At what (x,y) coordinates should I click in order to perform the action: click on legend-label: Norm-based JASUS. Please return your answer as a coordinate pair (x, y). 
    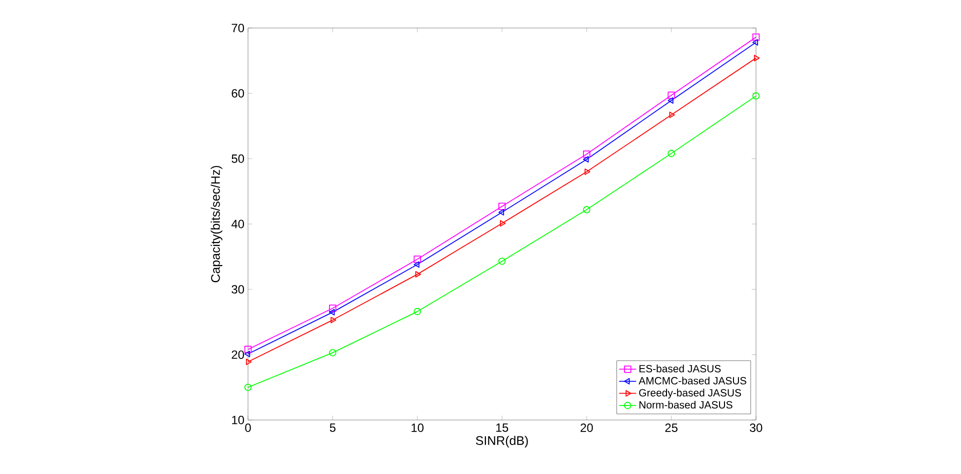
    Looking at the image, I should click on (685, 404).